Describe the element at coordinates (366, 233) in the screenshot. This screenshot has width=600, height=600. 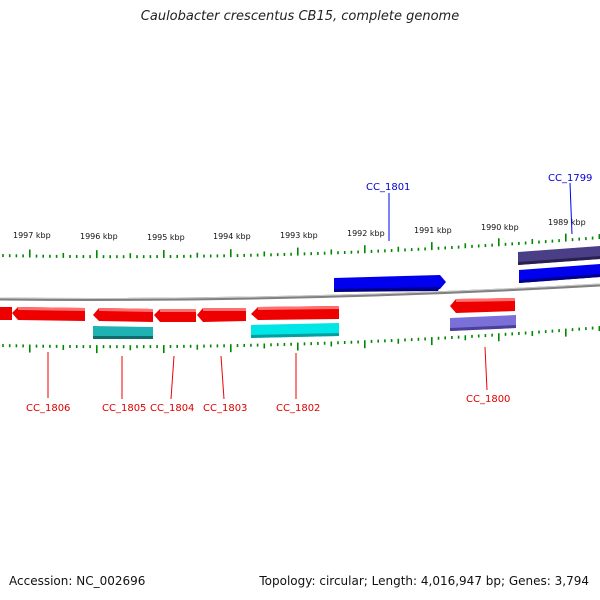
I see `scale-label-1992: 1992 kbp` at that location.